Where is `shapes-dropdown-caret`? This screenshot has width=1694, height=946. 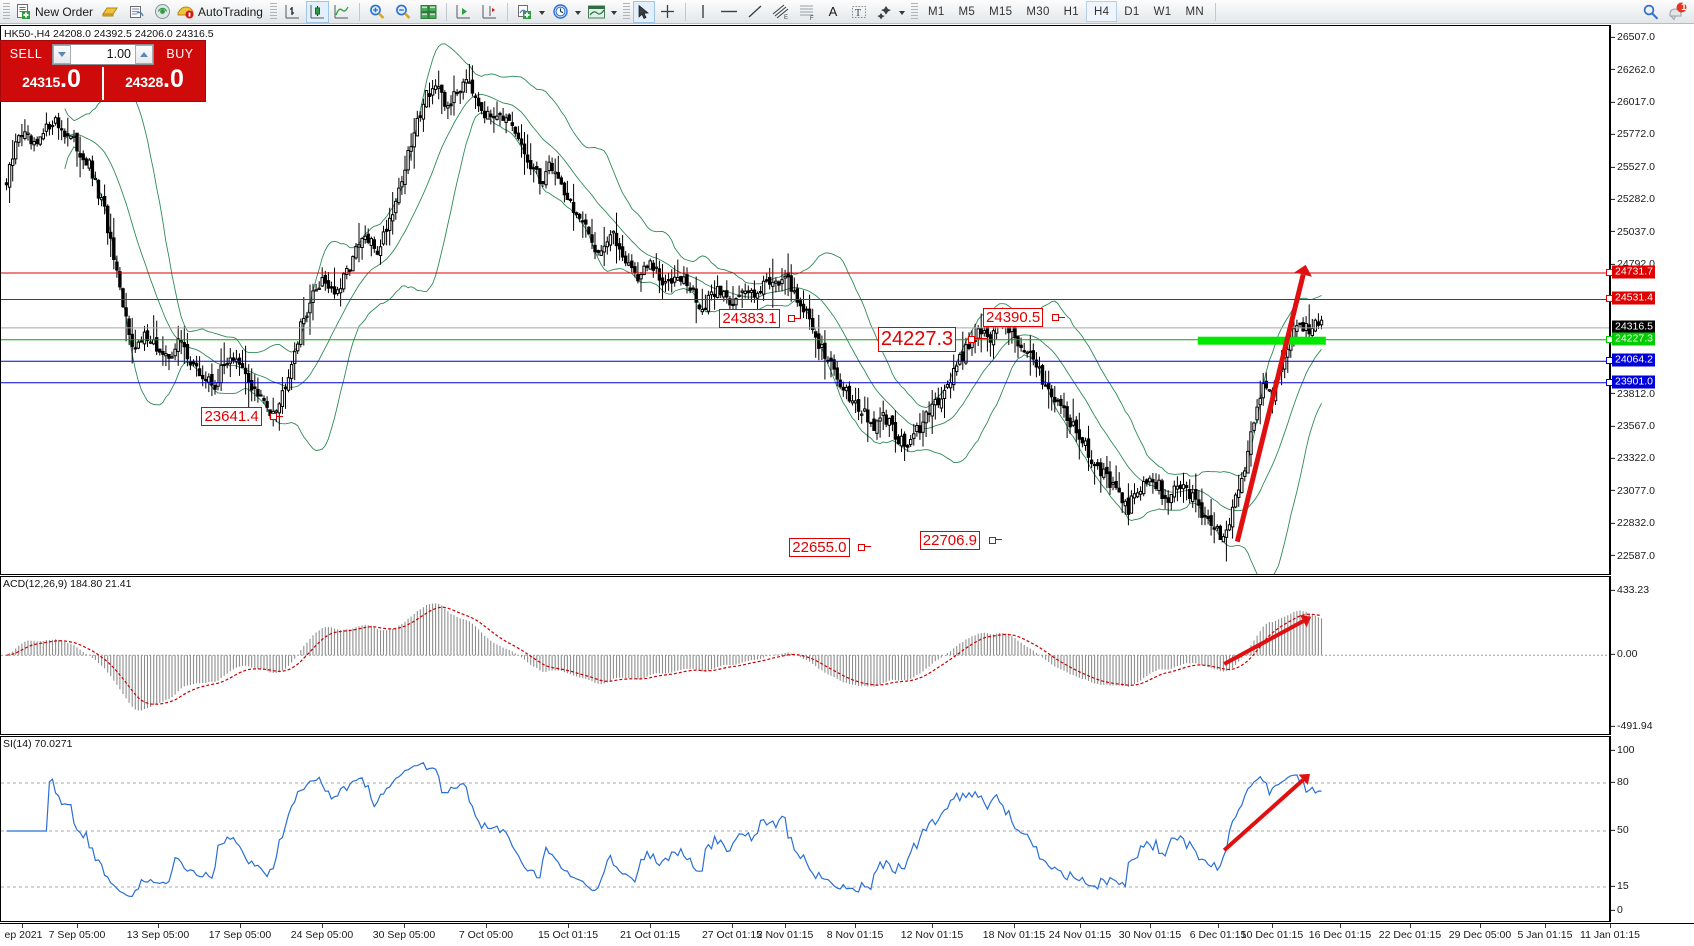 shapes-dropdown-caret is located at coordinates (901, 12).